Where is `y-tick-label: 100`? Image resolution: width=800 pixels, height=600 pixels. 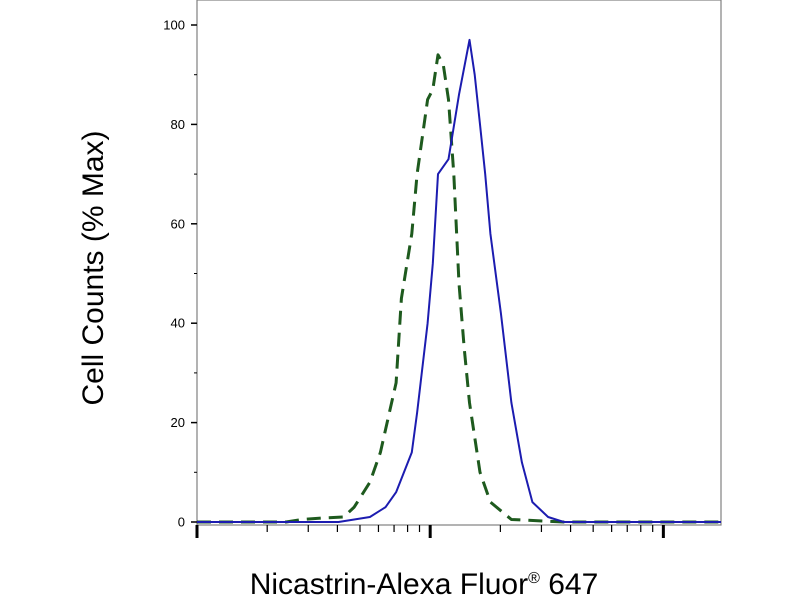
y-tick-label: 100 is located at coordinates (174, 25).